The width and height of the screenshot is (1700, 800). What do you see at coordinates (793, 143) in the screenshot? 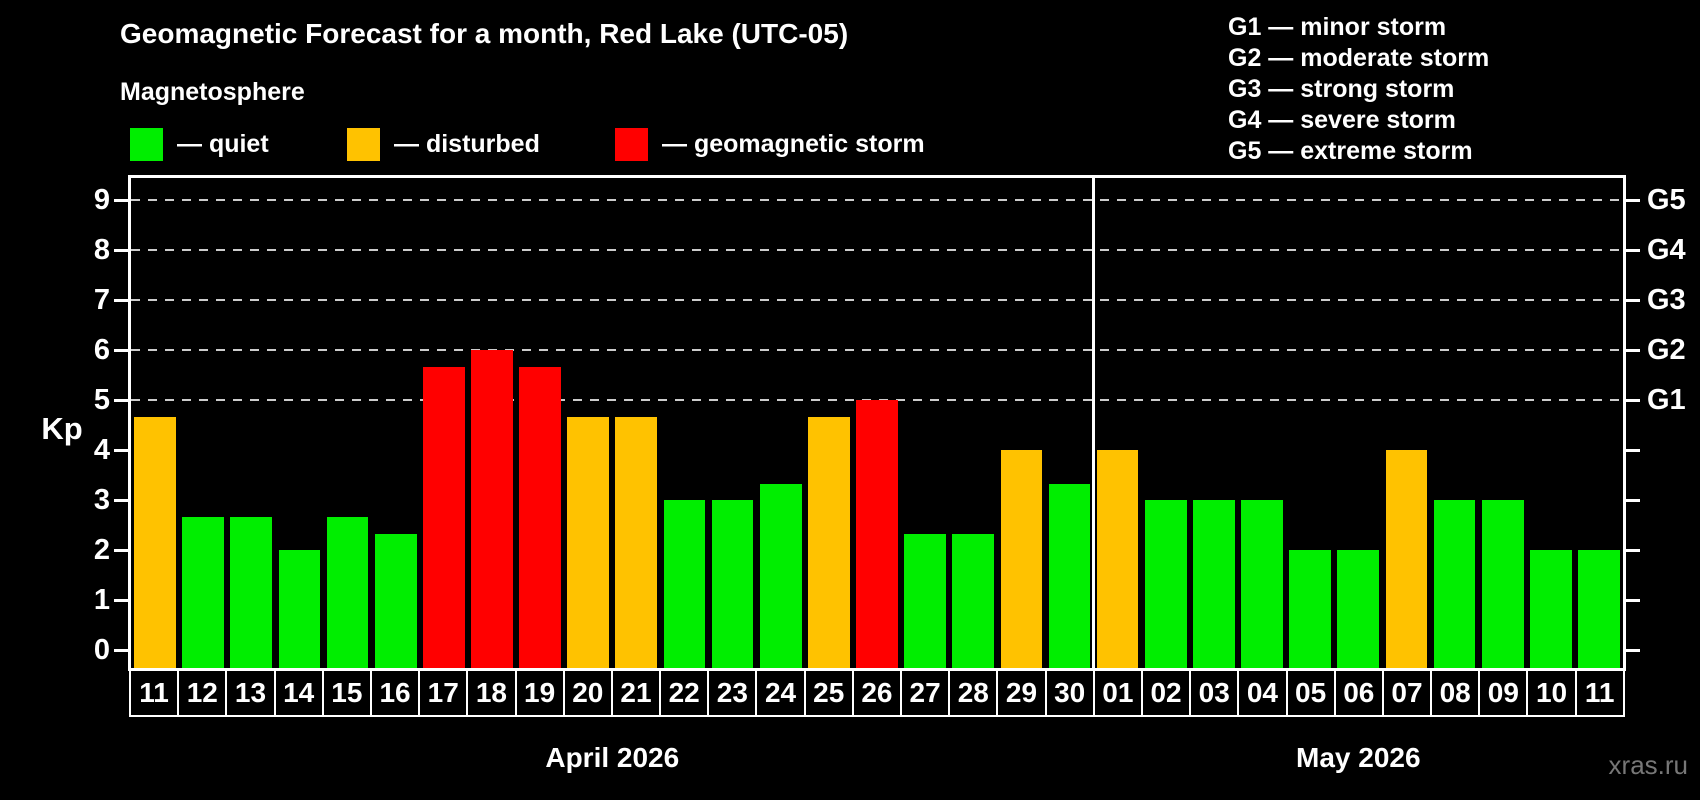
I see `legend-label: — geomagnetic storm` at bounding box center [793, 143].